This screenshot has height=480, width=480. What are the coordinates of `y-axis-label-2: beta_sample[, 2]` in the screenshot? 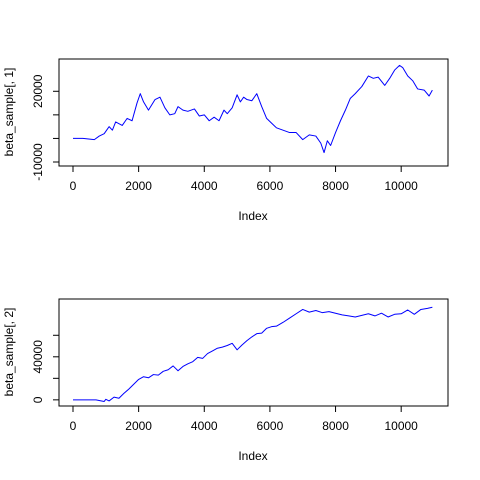 It's located at (9, 352).